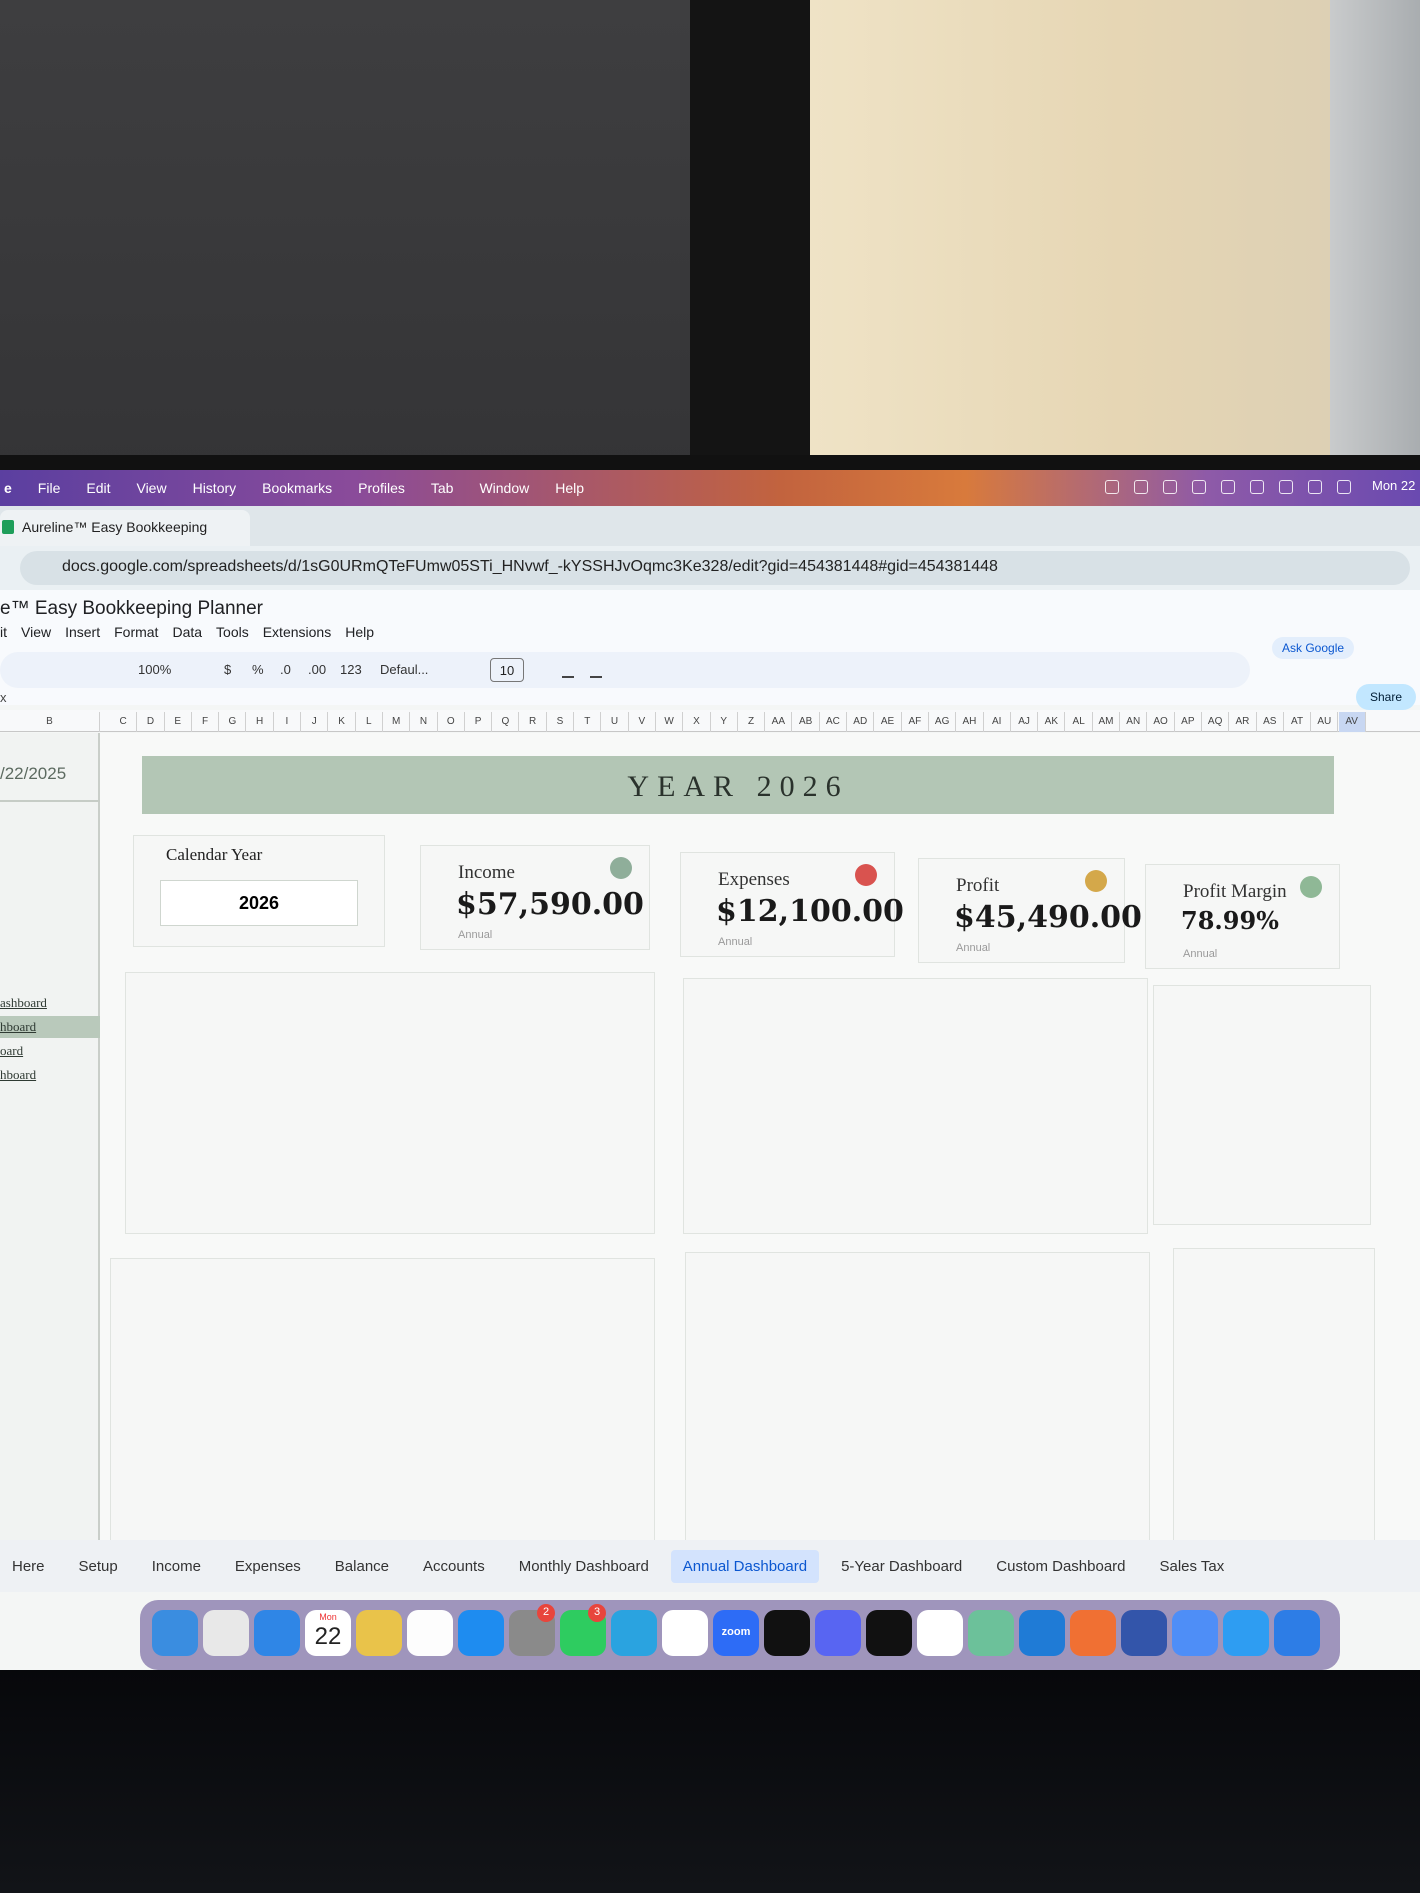 The width and height of the screenshot is (1420, 1893). Describe the element at coordinates (3, 632) in the screenshot. I see `sheets-menu-item: it` at that location.